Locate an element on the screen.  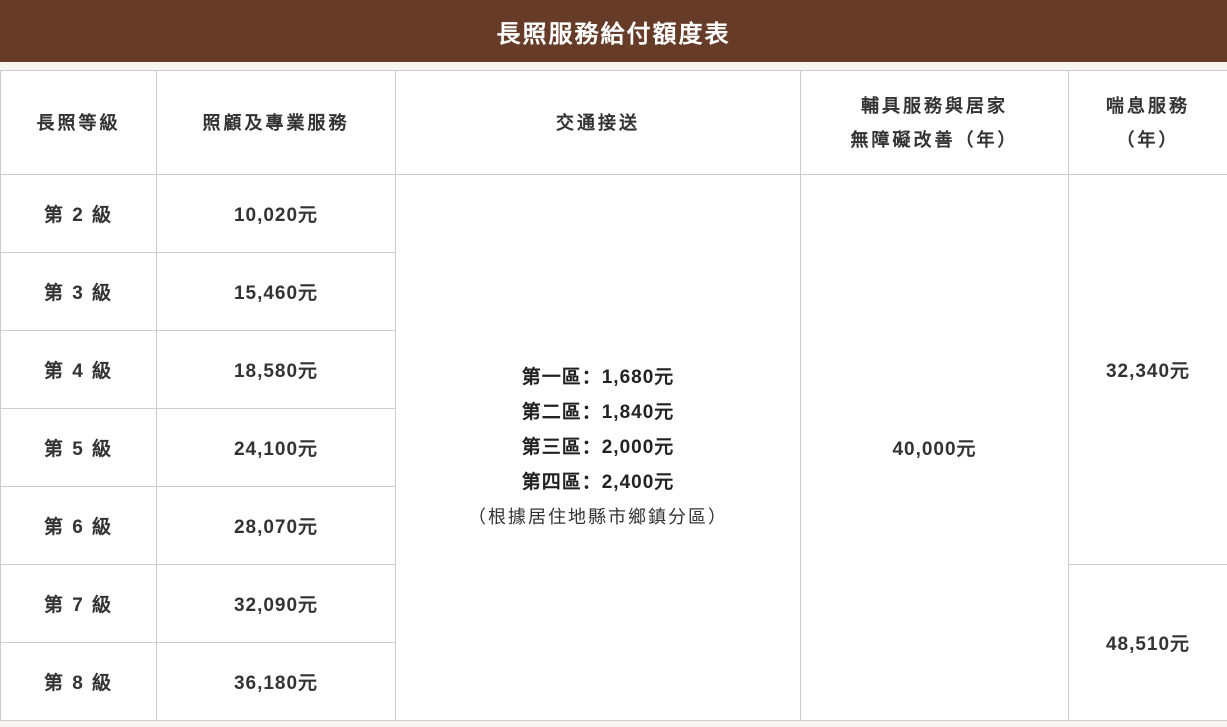
table-row-level-8: 第 8 級 36,180元 is located at coordinates (613, 681).